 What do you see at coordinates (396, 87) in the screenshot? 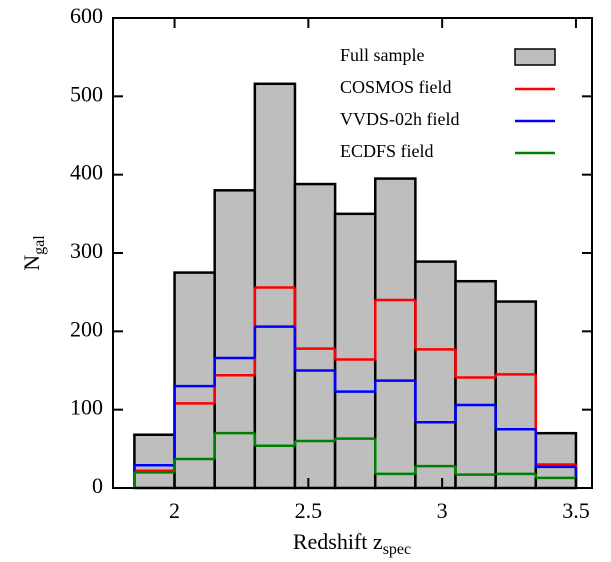
I see `legend-label: COSMOS field` at bounding box center [396, 87].